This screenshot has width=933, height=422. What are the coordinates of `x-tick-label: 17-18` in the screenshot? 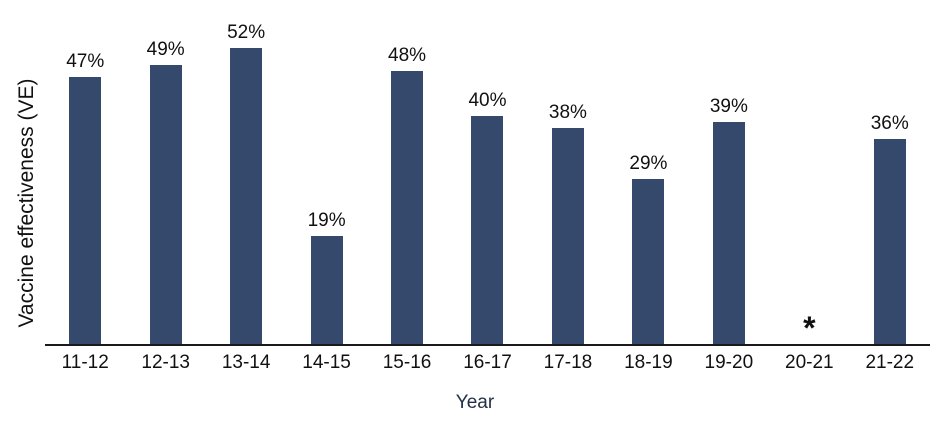 It's located at (568, 362).